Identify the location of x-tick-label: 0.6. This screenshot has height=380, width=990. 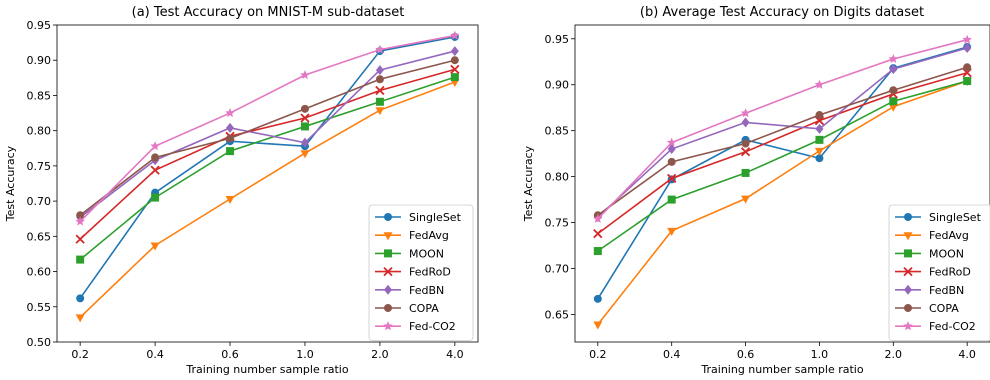
(746, 354).